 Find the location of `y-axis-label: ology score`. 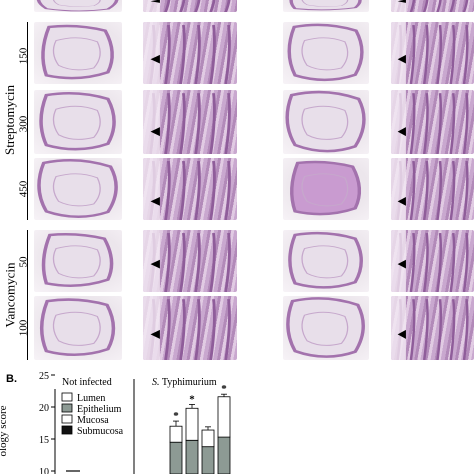

y-axis-label: ology score is located at coordinates (4, 430).